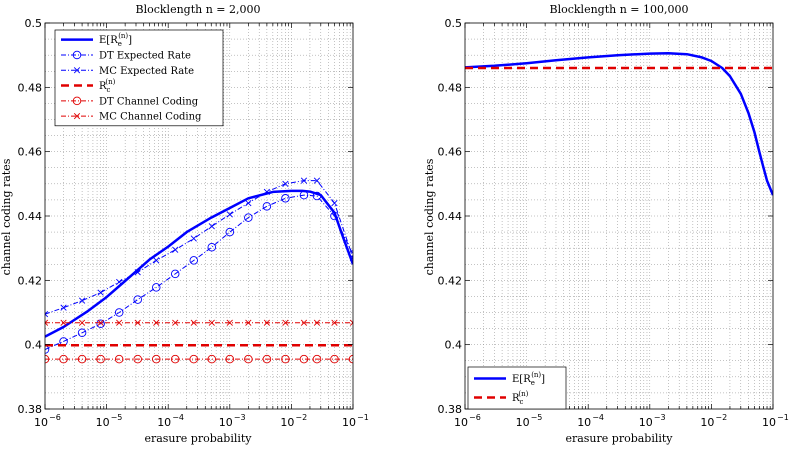 The width and height of the screenshot is (789, 449). What do you see at coordinates (30, 280) in the screenshot?
I see `y-tick-label: 0.42` at bounding box center [30, 280].